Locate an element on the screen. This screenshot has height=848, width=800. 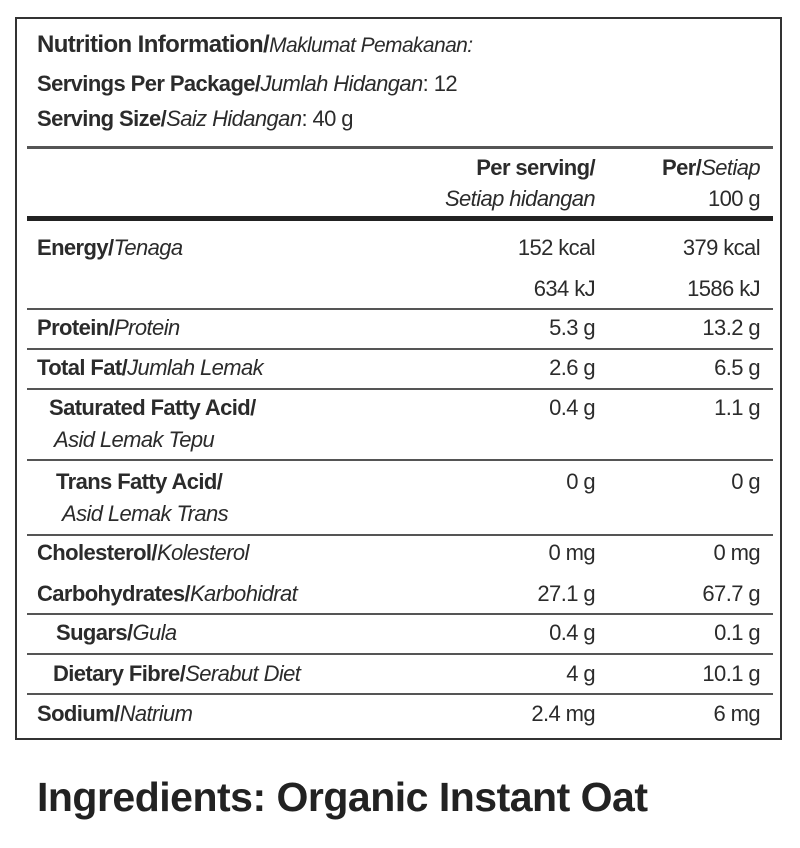
energy-kcal-serving: 152 kcal is located at coordinates (556, 247).